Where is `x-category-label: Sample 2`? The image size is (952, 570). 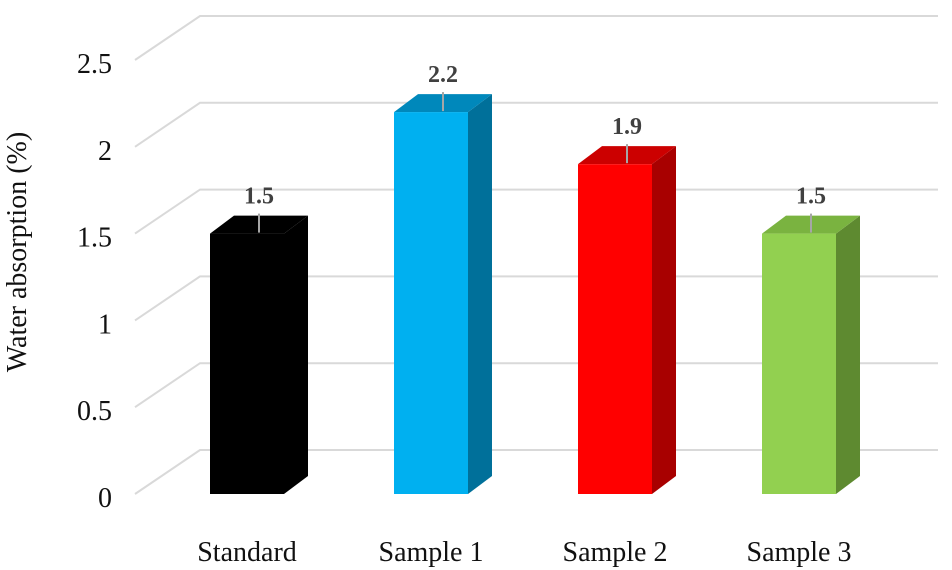
x-category-label: Sample 2 is located at coordinates (615, 552).